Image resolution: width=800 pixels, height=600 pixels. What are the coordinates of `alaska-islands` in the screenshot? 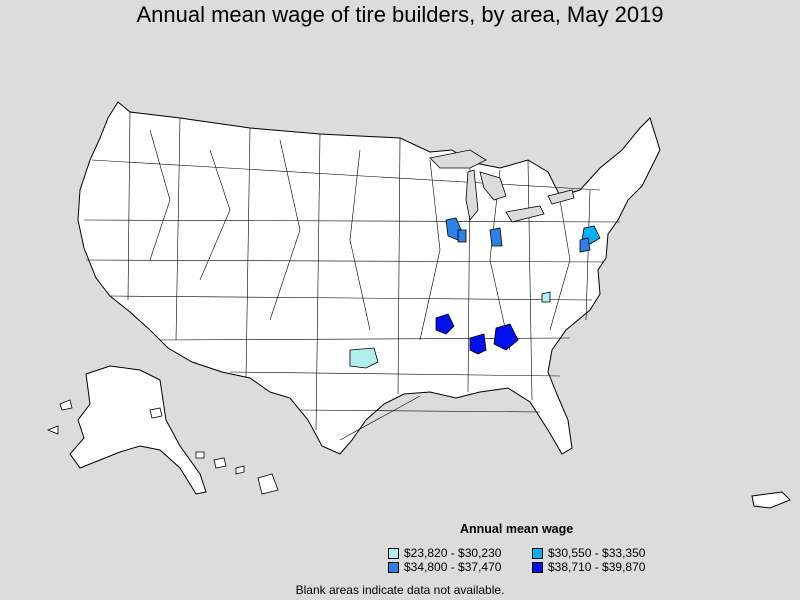 It's located at (104, 417).